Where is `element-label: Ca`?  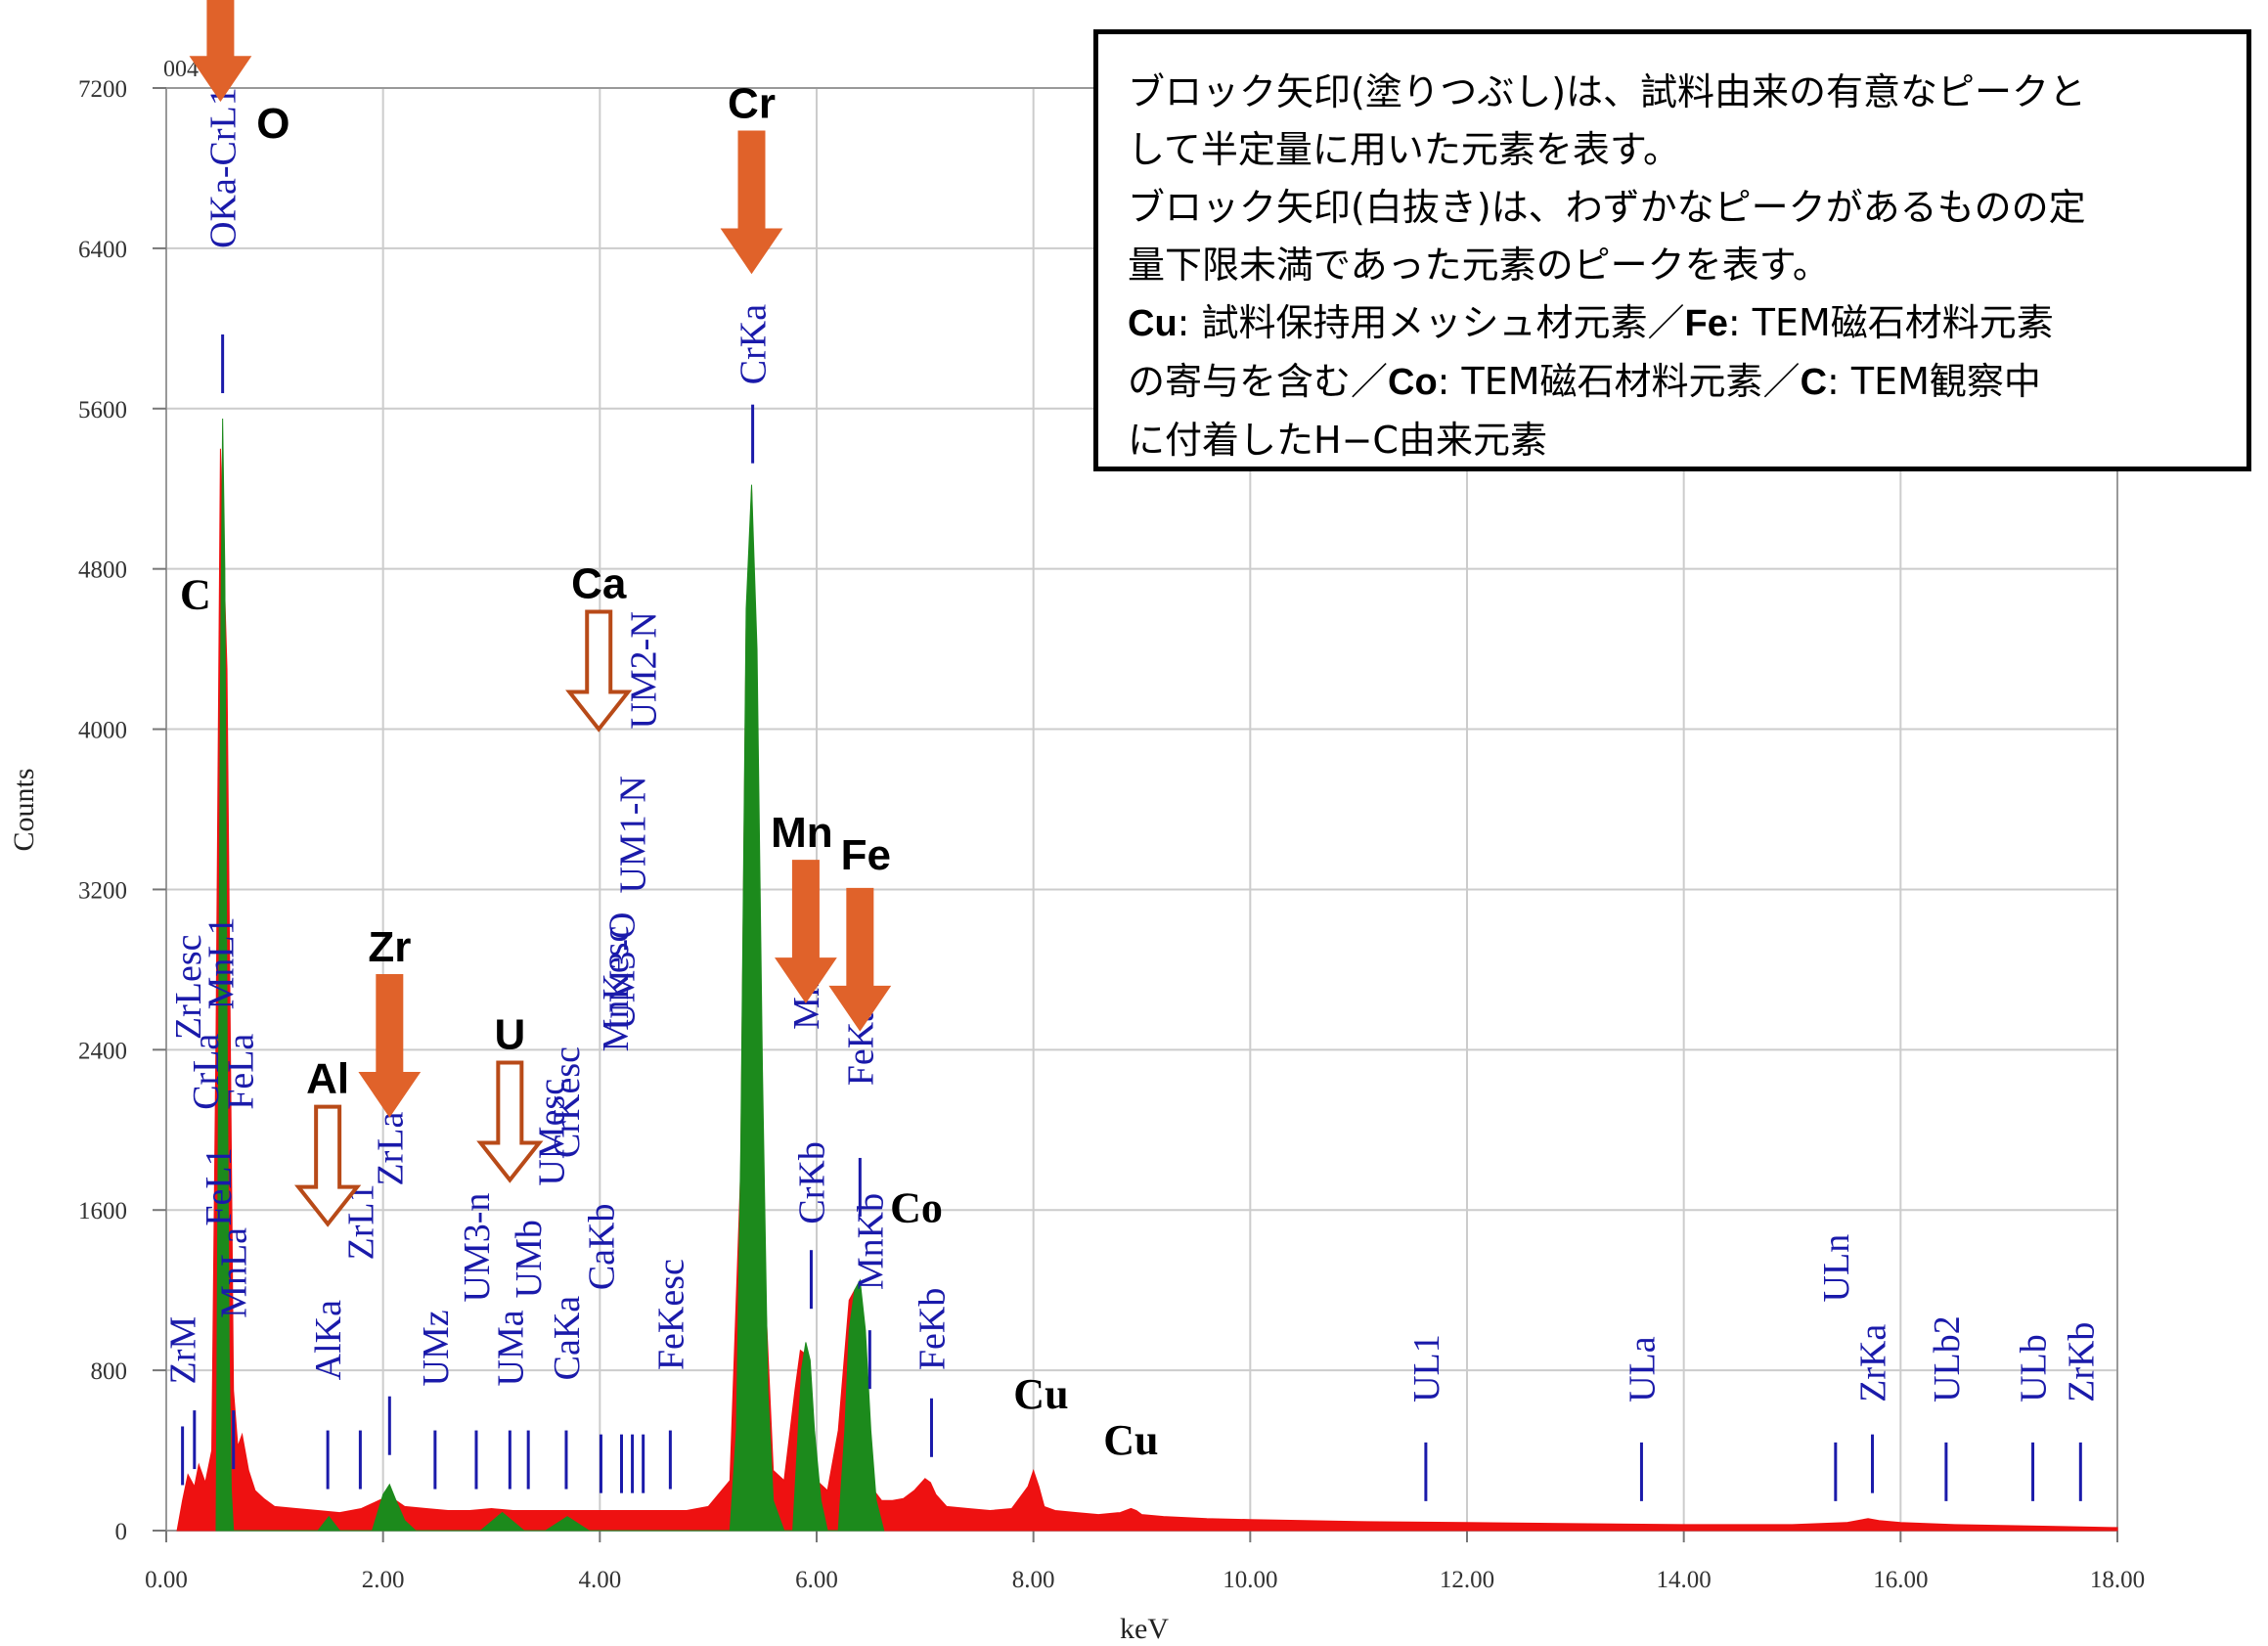 element-label: Ca is located at coordinates (599, 584).